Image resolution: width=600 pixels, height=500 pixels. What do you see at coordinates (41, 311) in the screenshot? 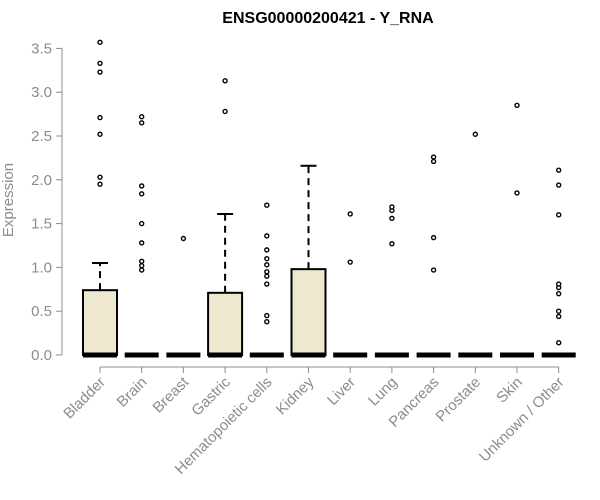
I see `y-tick-label: 0.5` at bounding box center [41, 311].